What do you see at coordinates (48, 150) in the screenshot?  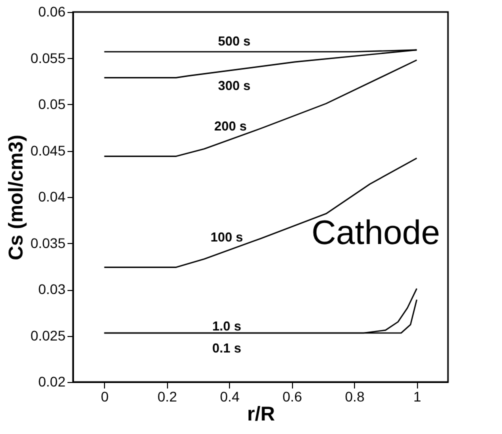 I see `y-tick-label: 0.045` at bounding box center [48, 150].